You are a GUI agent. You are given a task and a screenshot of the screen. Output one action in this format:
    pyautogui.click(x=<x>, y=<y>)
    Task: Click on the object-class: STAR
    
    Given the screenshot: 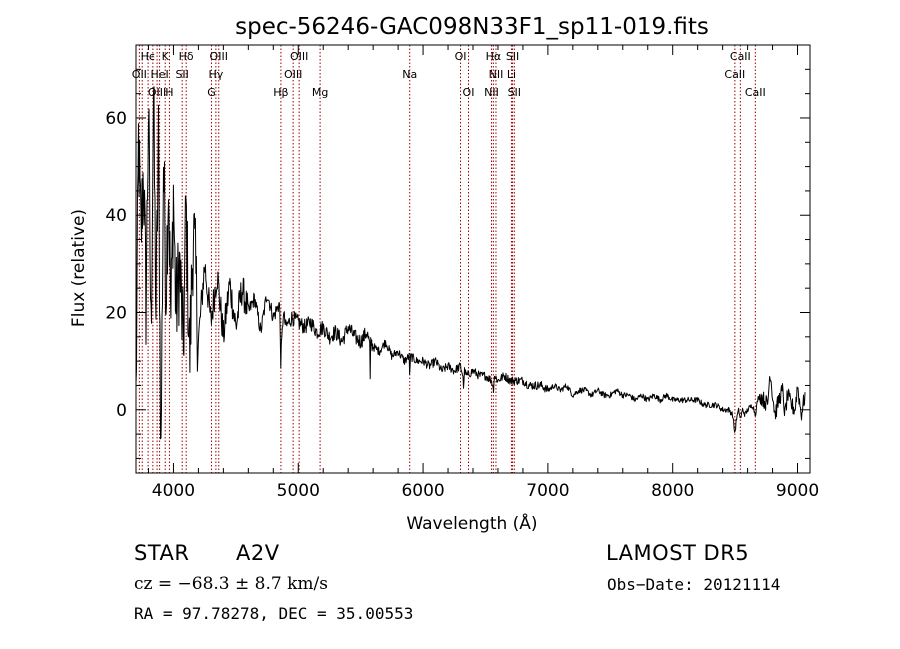 What is the action you would take?
    pyautogui.click(x=162, y=553)
    